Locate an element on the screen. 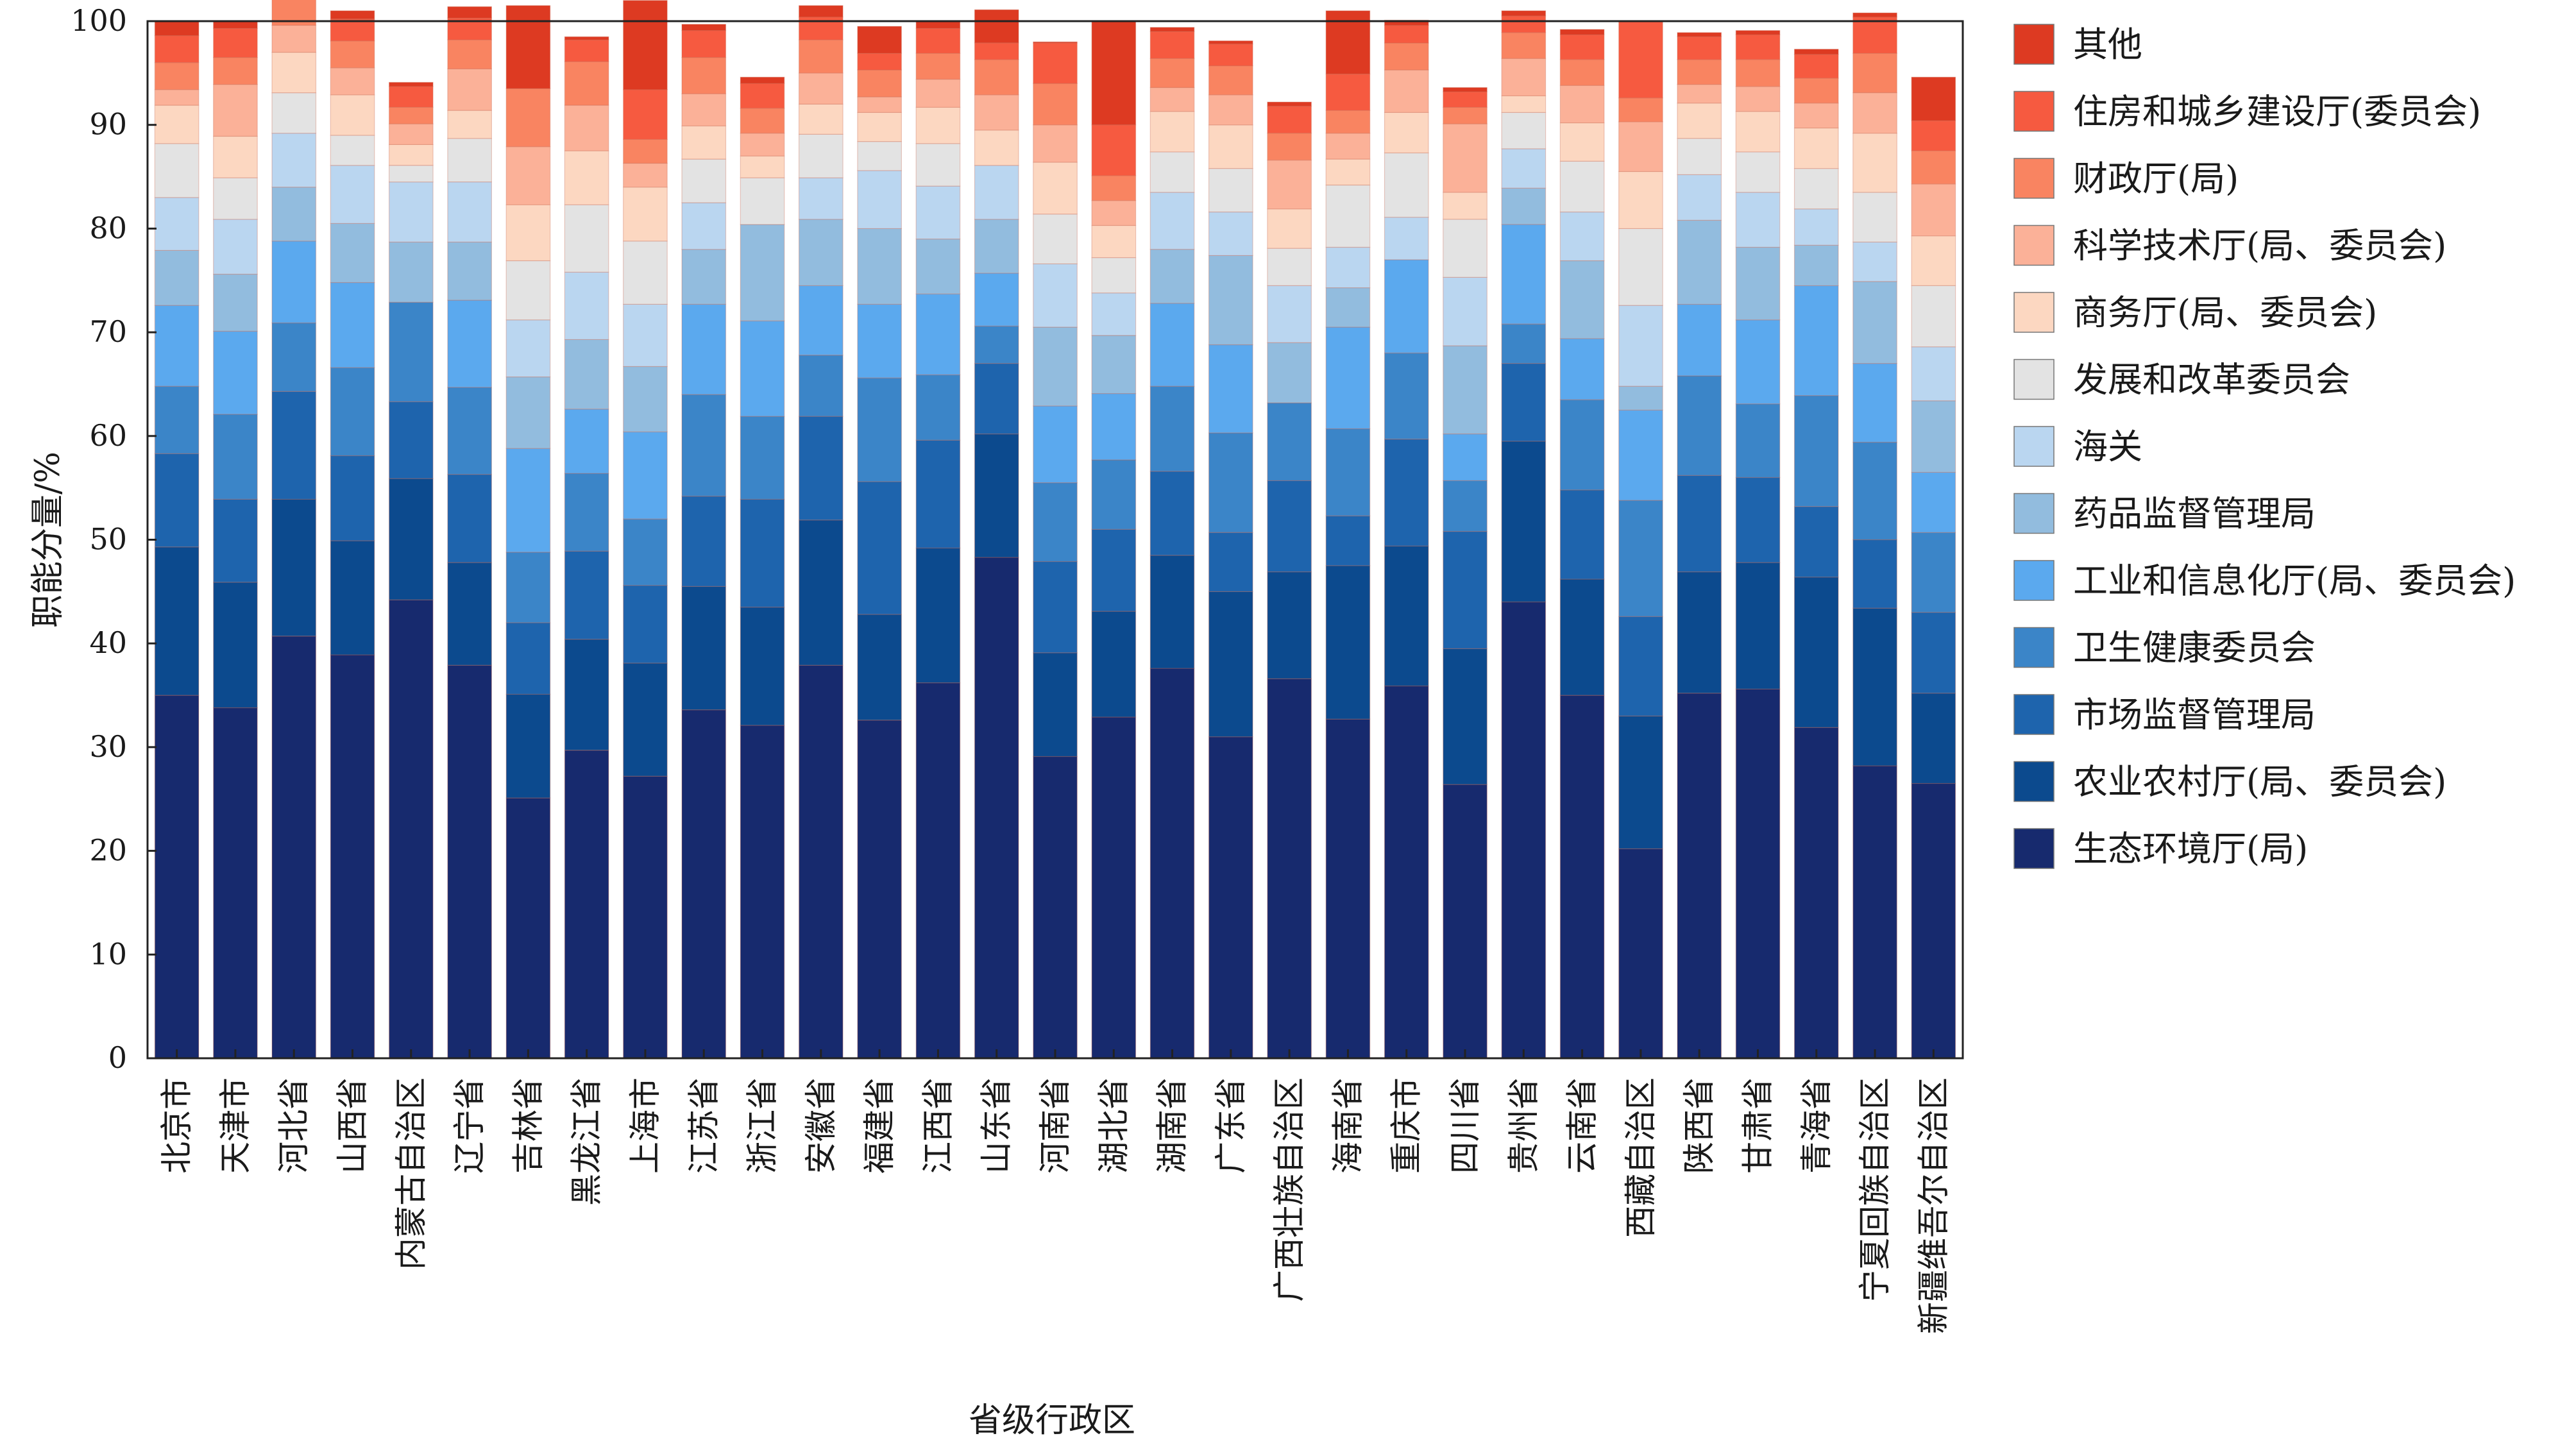  x-tick-label: 上海市 is located at coordinates (645, 1125).